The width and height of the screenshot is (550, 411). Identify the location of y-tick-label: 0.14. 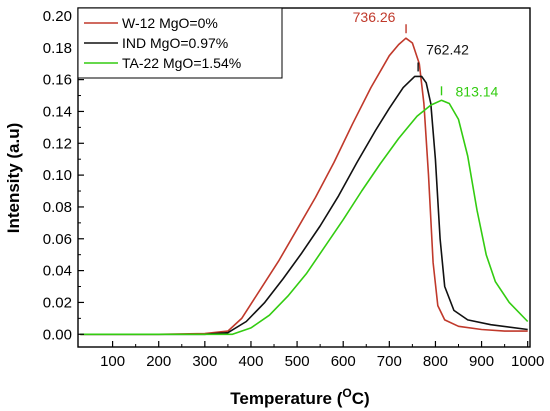
(57, 111).